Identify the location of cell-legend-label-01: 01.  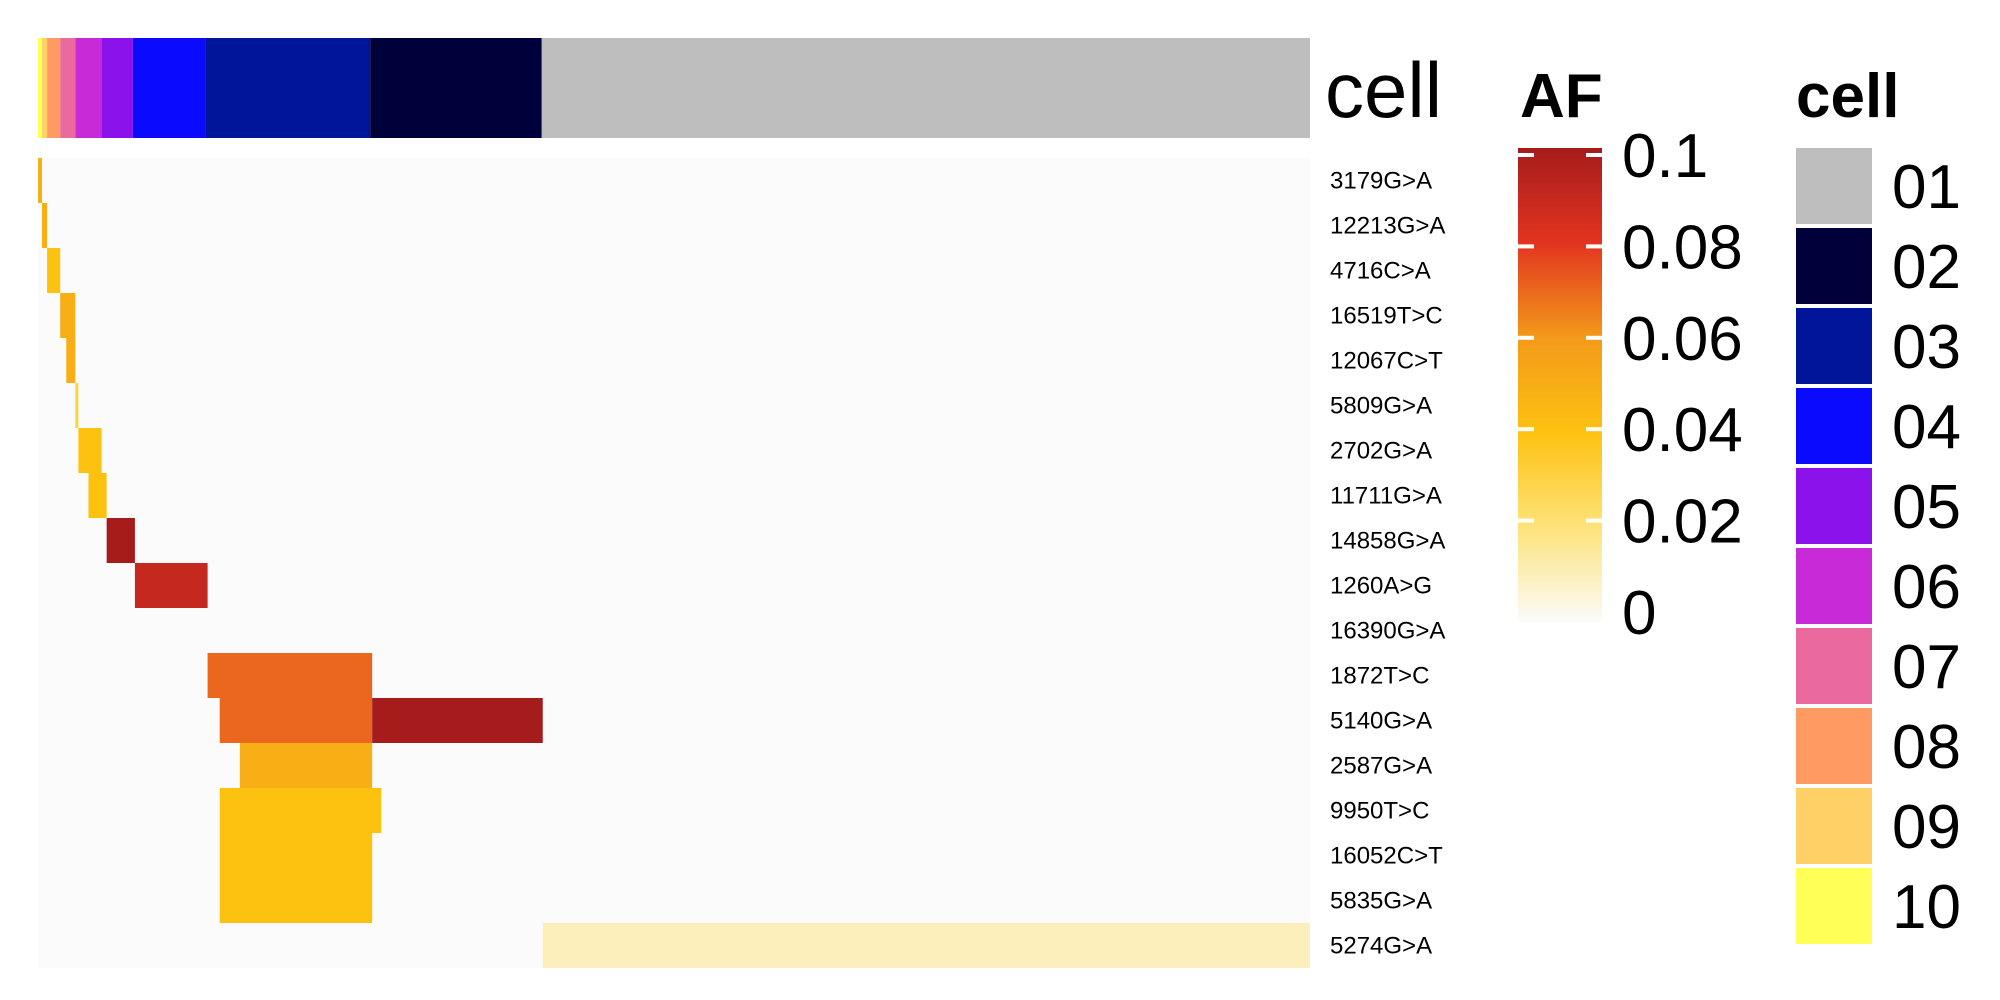
(1926, 187).